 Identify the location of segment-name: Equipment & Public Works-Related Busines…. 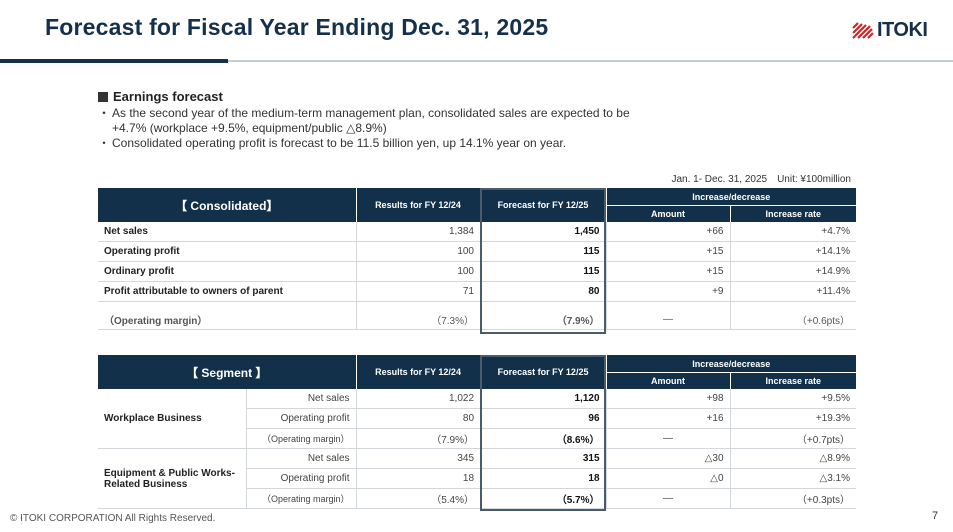
(172, 478).